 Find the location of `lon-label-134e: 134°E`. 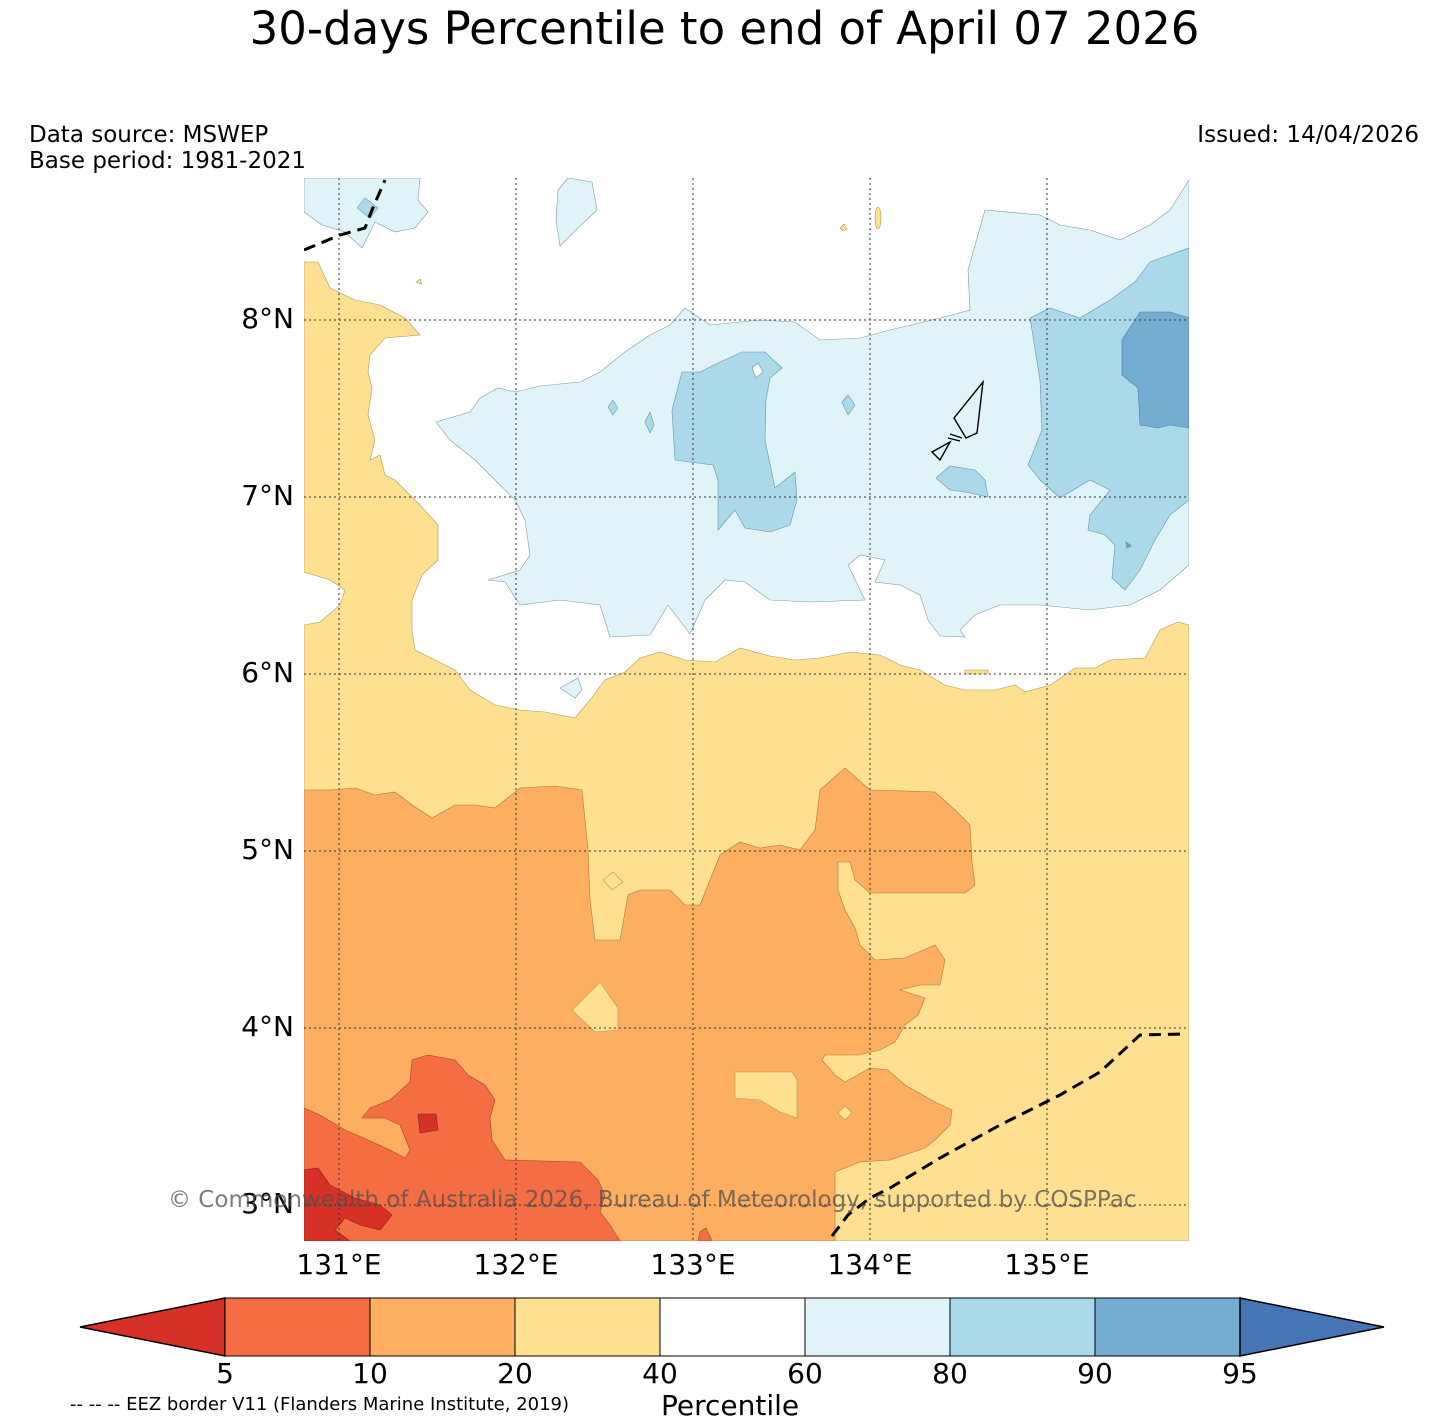

lon-label-134e: 134°E is located at coordinates (870, 1264).